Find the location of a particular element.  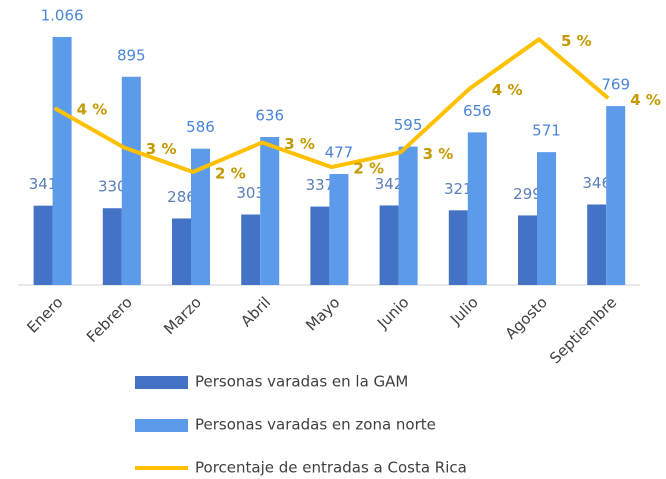

legend-label: Porcentaje de entradas a Costa Rica is located at coordinates (331, 468).